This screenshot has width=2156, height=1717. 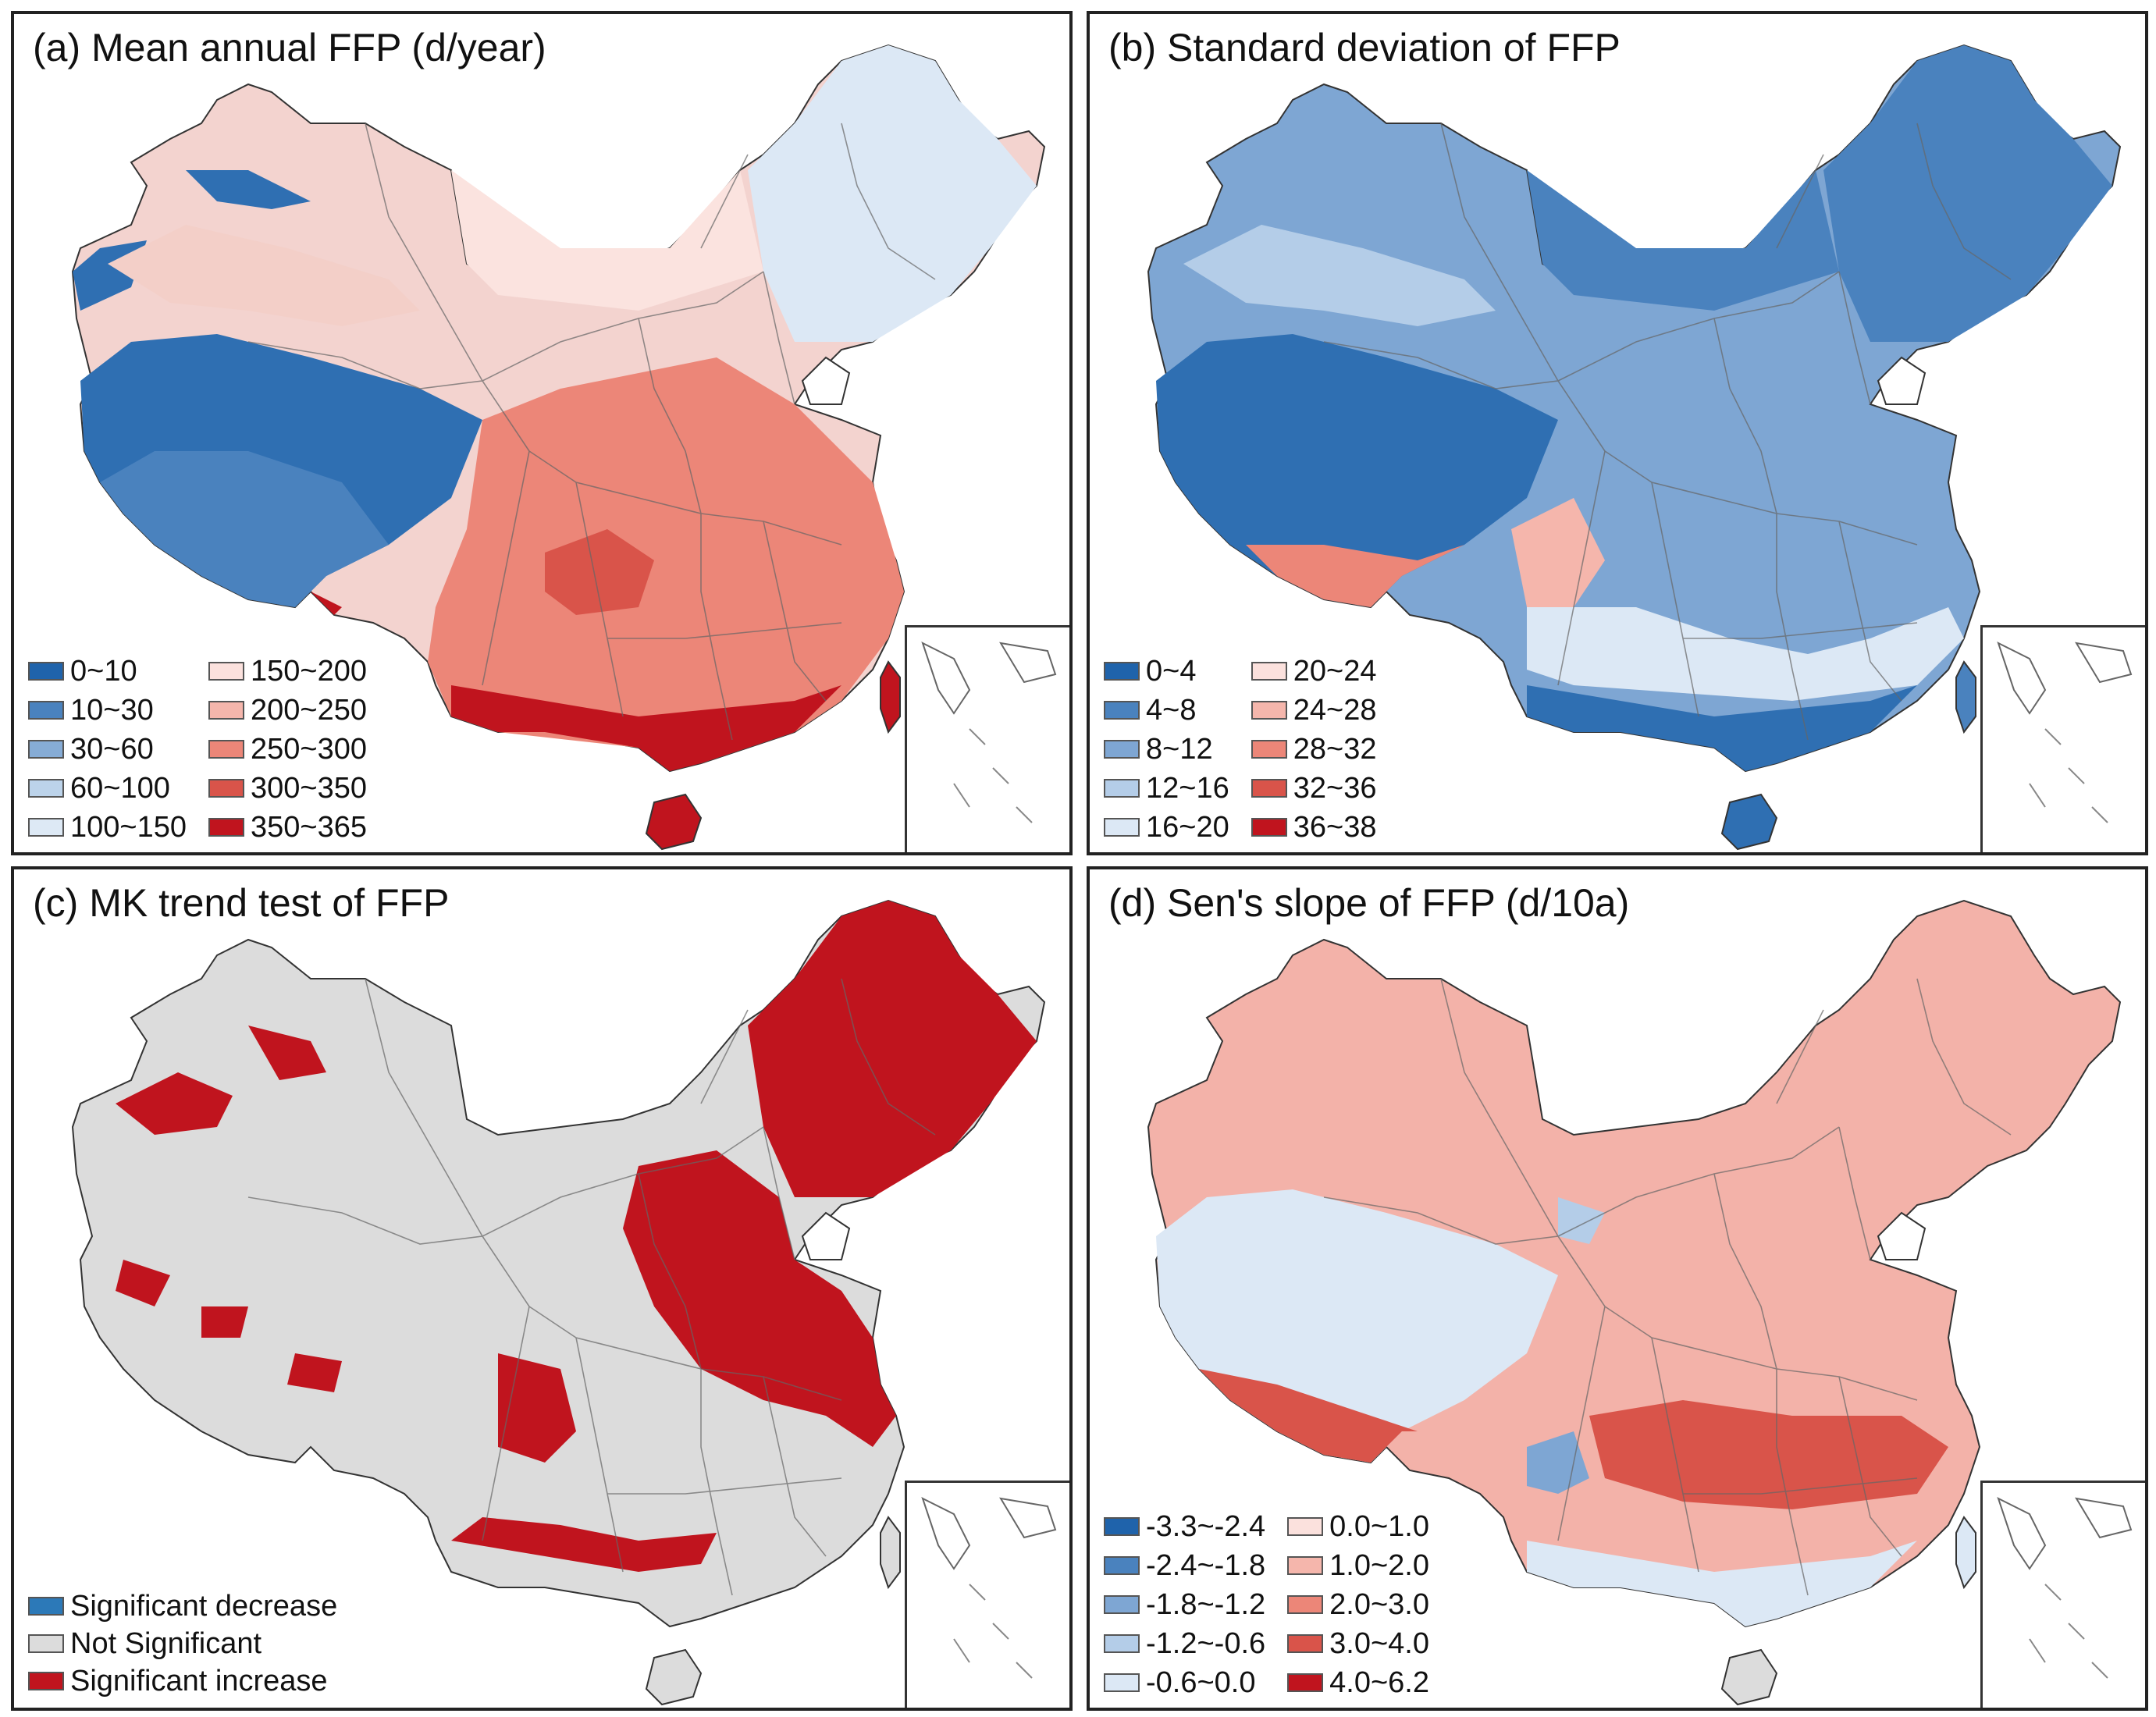 I want to click on legend-label: 0.0~1.0, so click(x=1379, y=1526).